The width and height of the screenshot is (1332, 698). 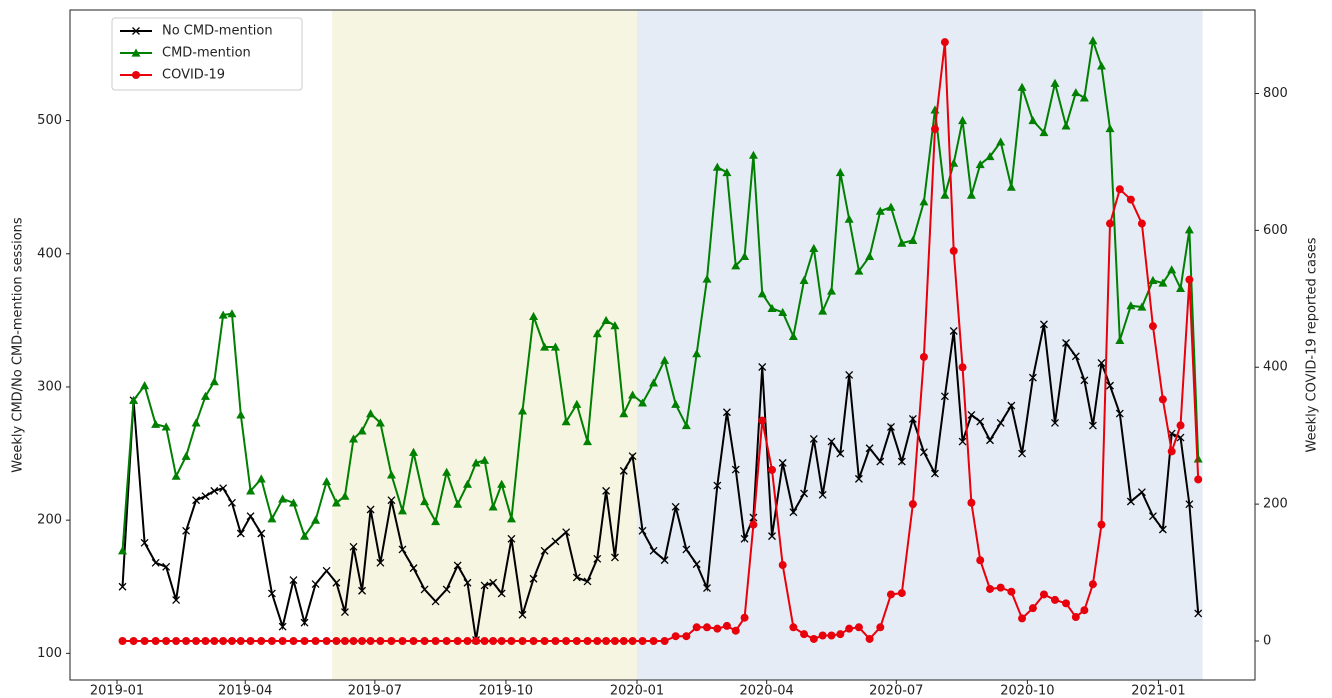 I want to click on legend-label: COVID-19, so click(x=193, y=75).